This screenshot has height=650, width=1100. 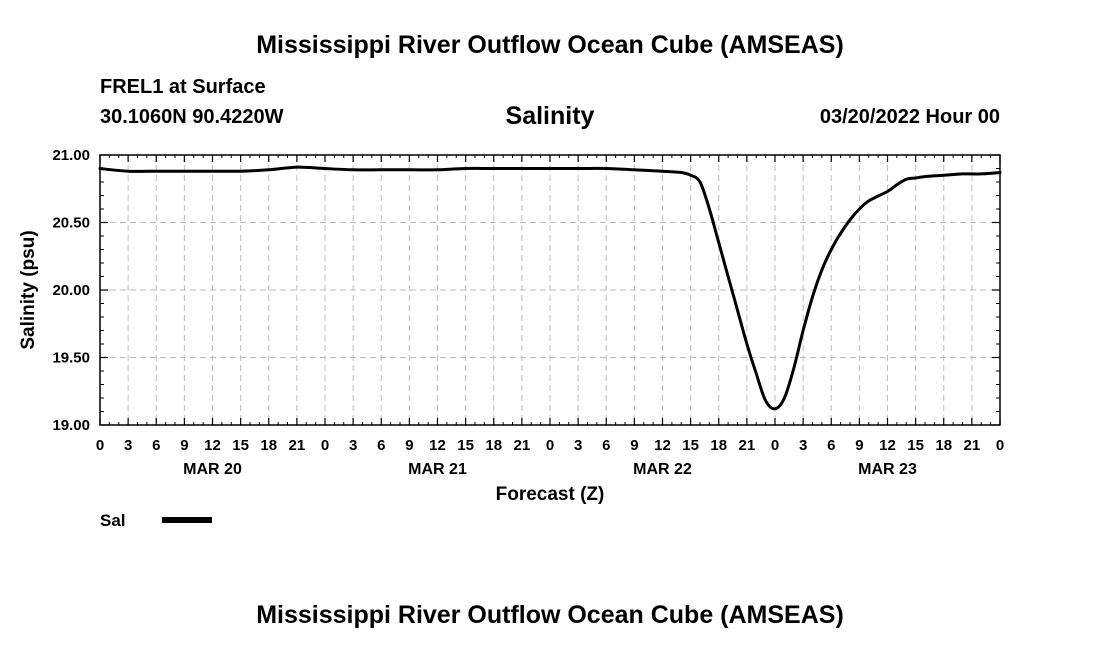 I want to click on day-label: MAR 22, so click(x=662, y=469).